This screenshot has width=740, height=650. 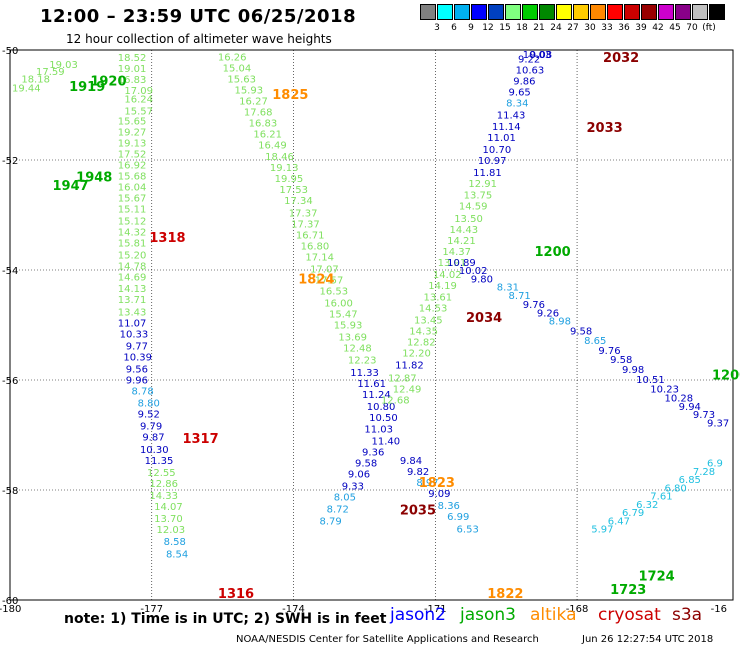 What do you see at coordinates (151, 609) in the screenshot?
I see `lon-tick-label: -177` at bounding box center [151, 609].